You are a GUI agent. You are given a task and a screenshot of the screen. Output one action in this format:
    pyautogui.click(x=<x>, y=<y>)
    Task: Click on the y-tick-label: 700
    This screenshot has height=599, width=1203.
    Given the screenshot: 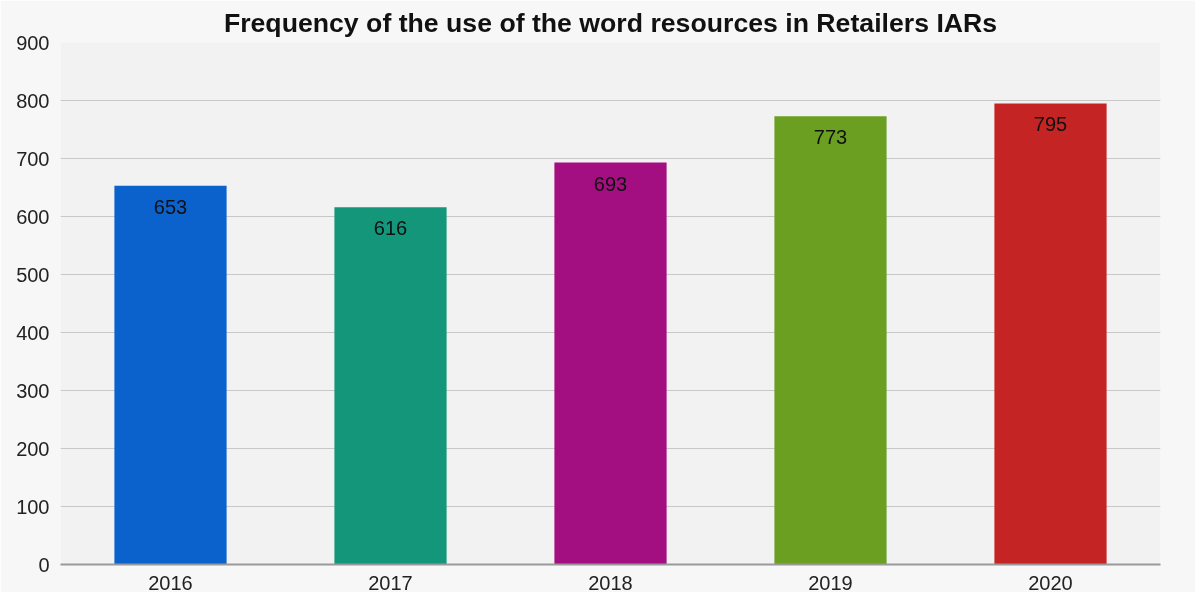 What is the action you would take?
    pyautogui.click(x=33, y=158)
    